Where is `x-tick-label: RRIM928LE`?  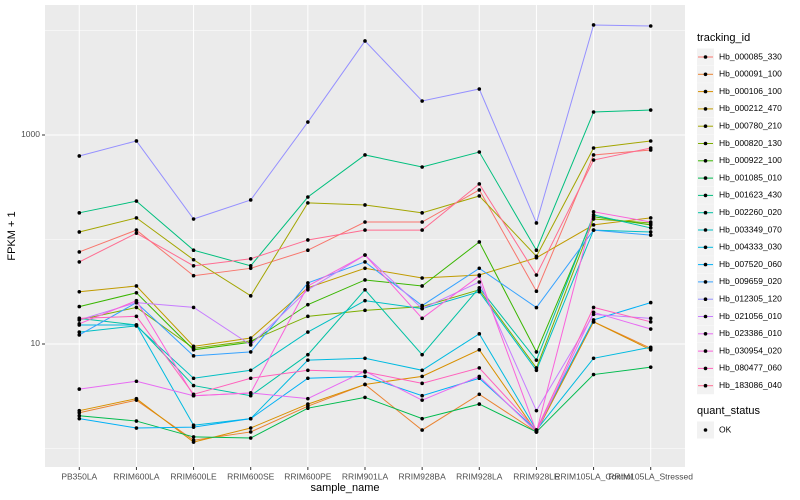
x-tick-label: RRIM928LE is located at coordinates (536, 476).